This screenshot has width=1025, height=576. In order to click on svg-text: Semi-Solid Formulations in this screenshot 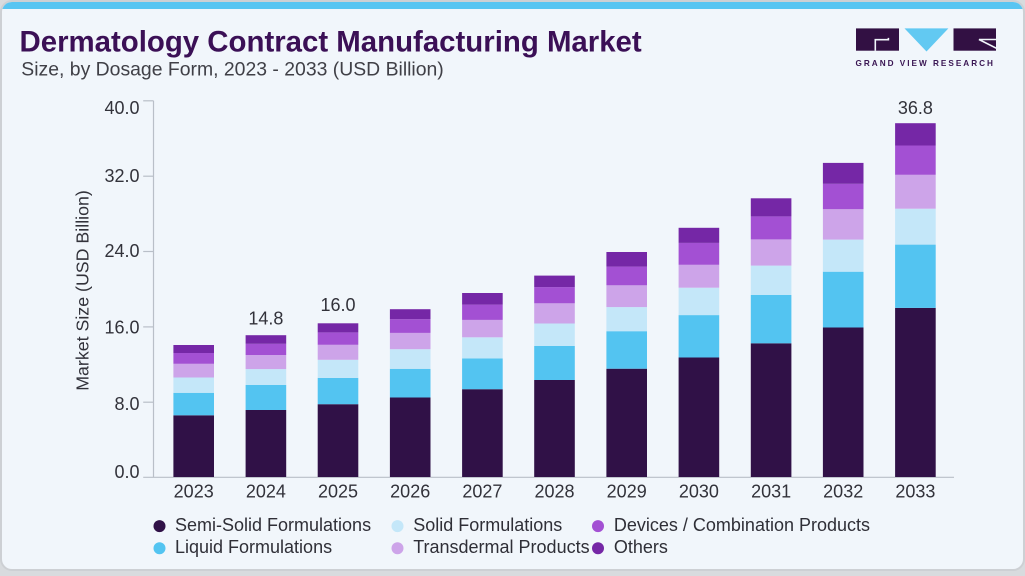, I will do `click(273, 525)`.